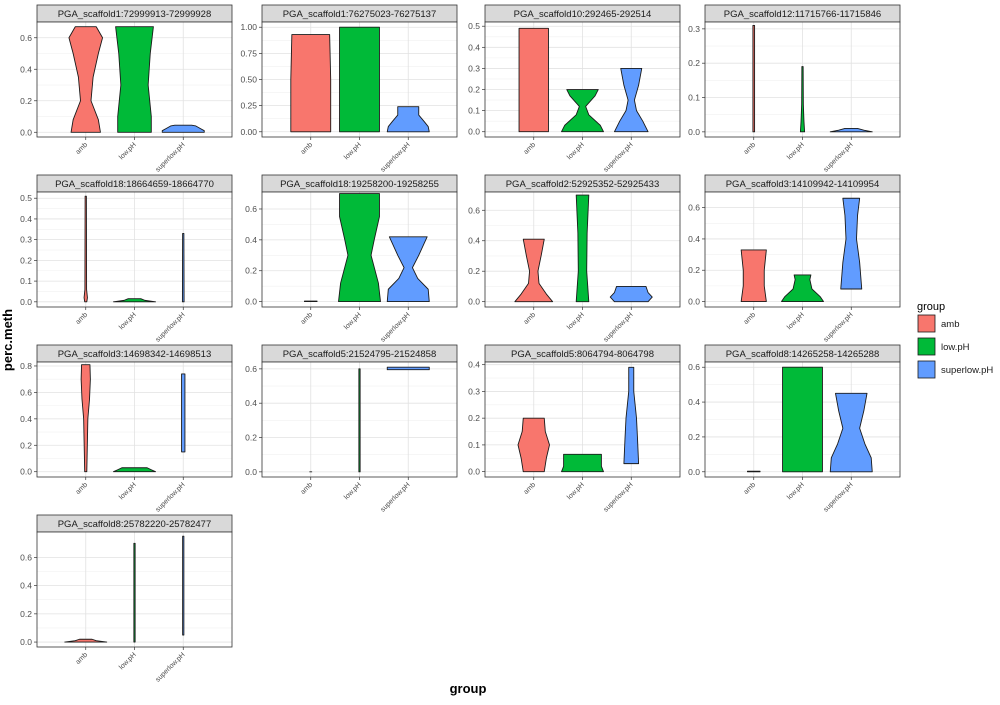 This screenshot has width=1000, height=705. What do you see at coordinates (802, 14) in the screenshot?
I see `panel-title: PGA_scaffold12:11715766-11715846` at bounding box center [802, 14].